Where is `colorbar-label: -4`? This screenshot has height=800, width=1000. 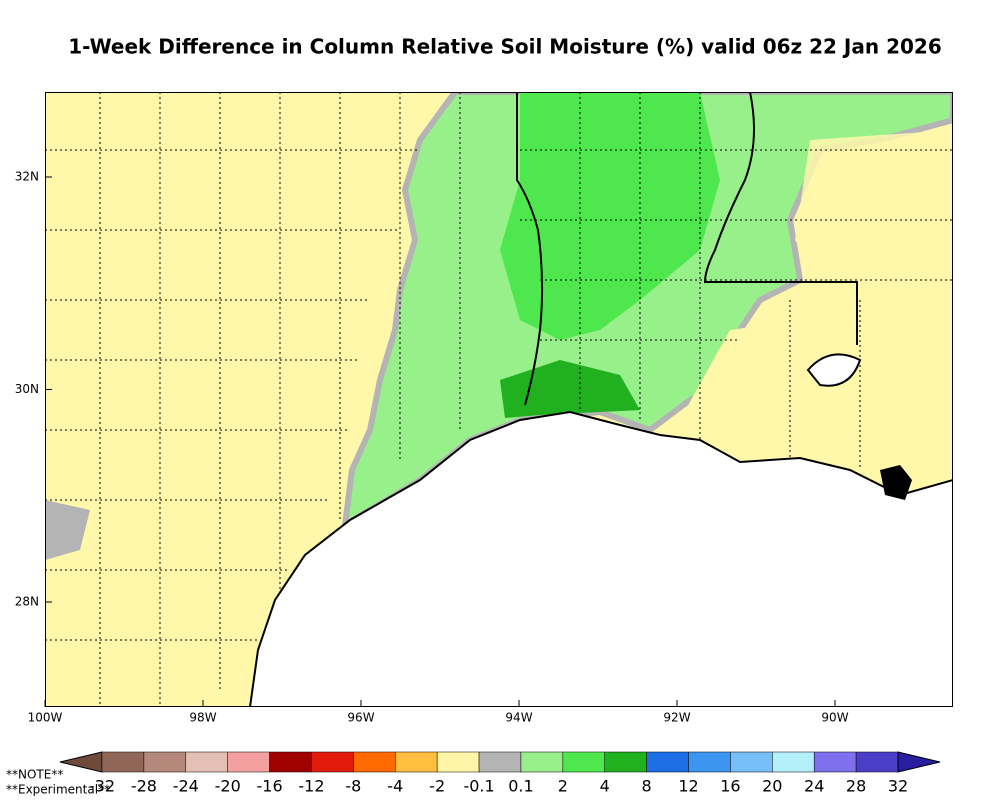 colorbar-label: -4 is located at coordinates (395, 786).